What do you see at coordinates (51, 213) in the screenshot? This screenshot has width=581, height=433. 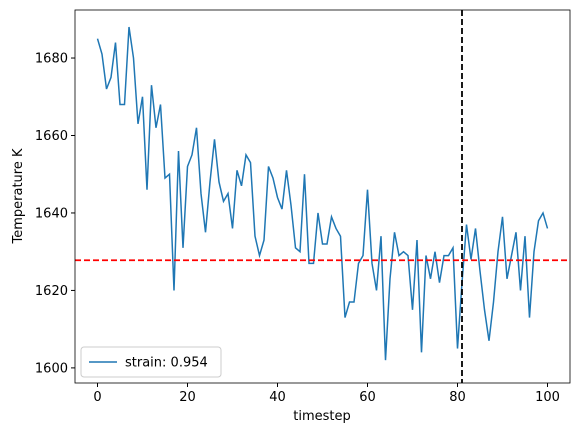 I see `y-tick-label: 1640` at bounding box center [51, 213].